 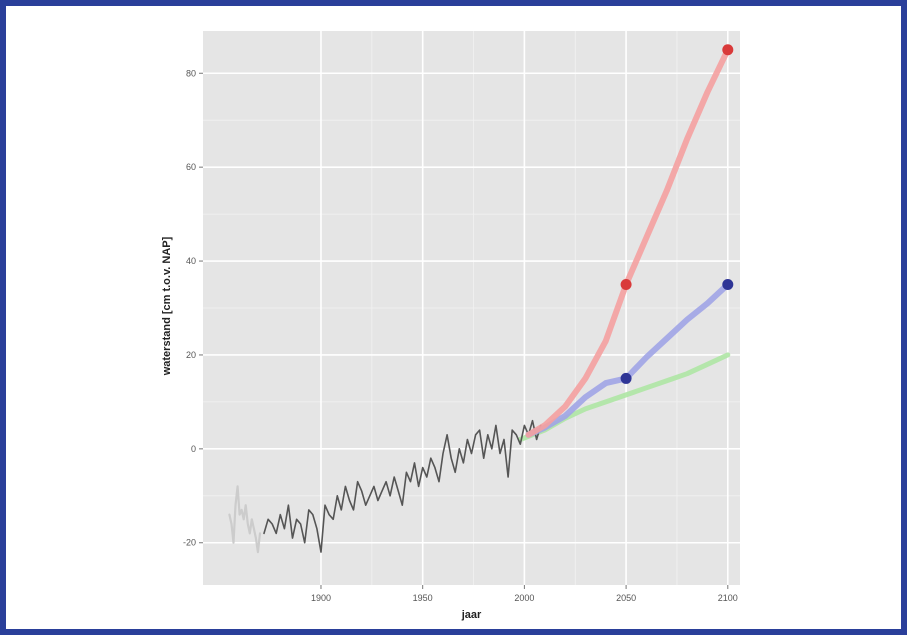 What do you see at coordinates (193, 449) in the screenshot?
I see `y-tick-label: 0` at bounding box center [193, 449].